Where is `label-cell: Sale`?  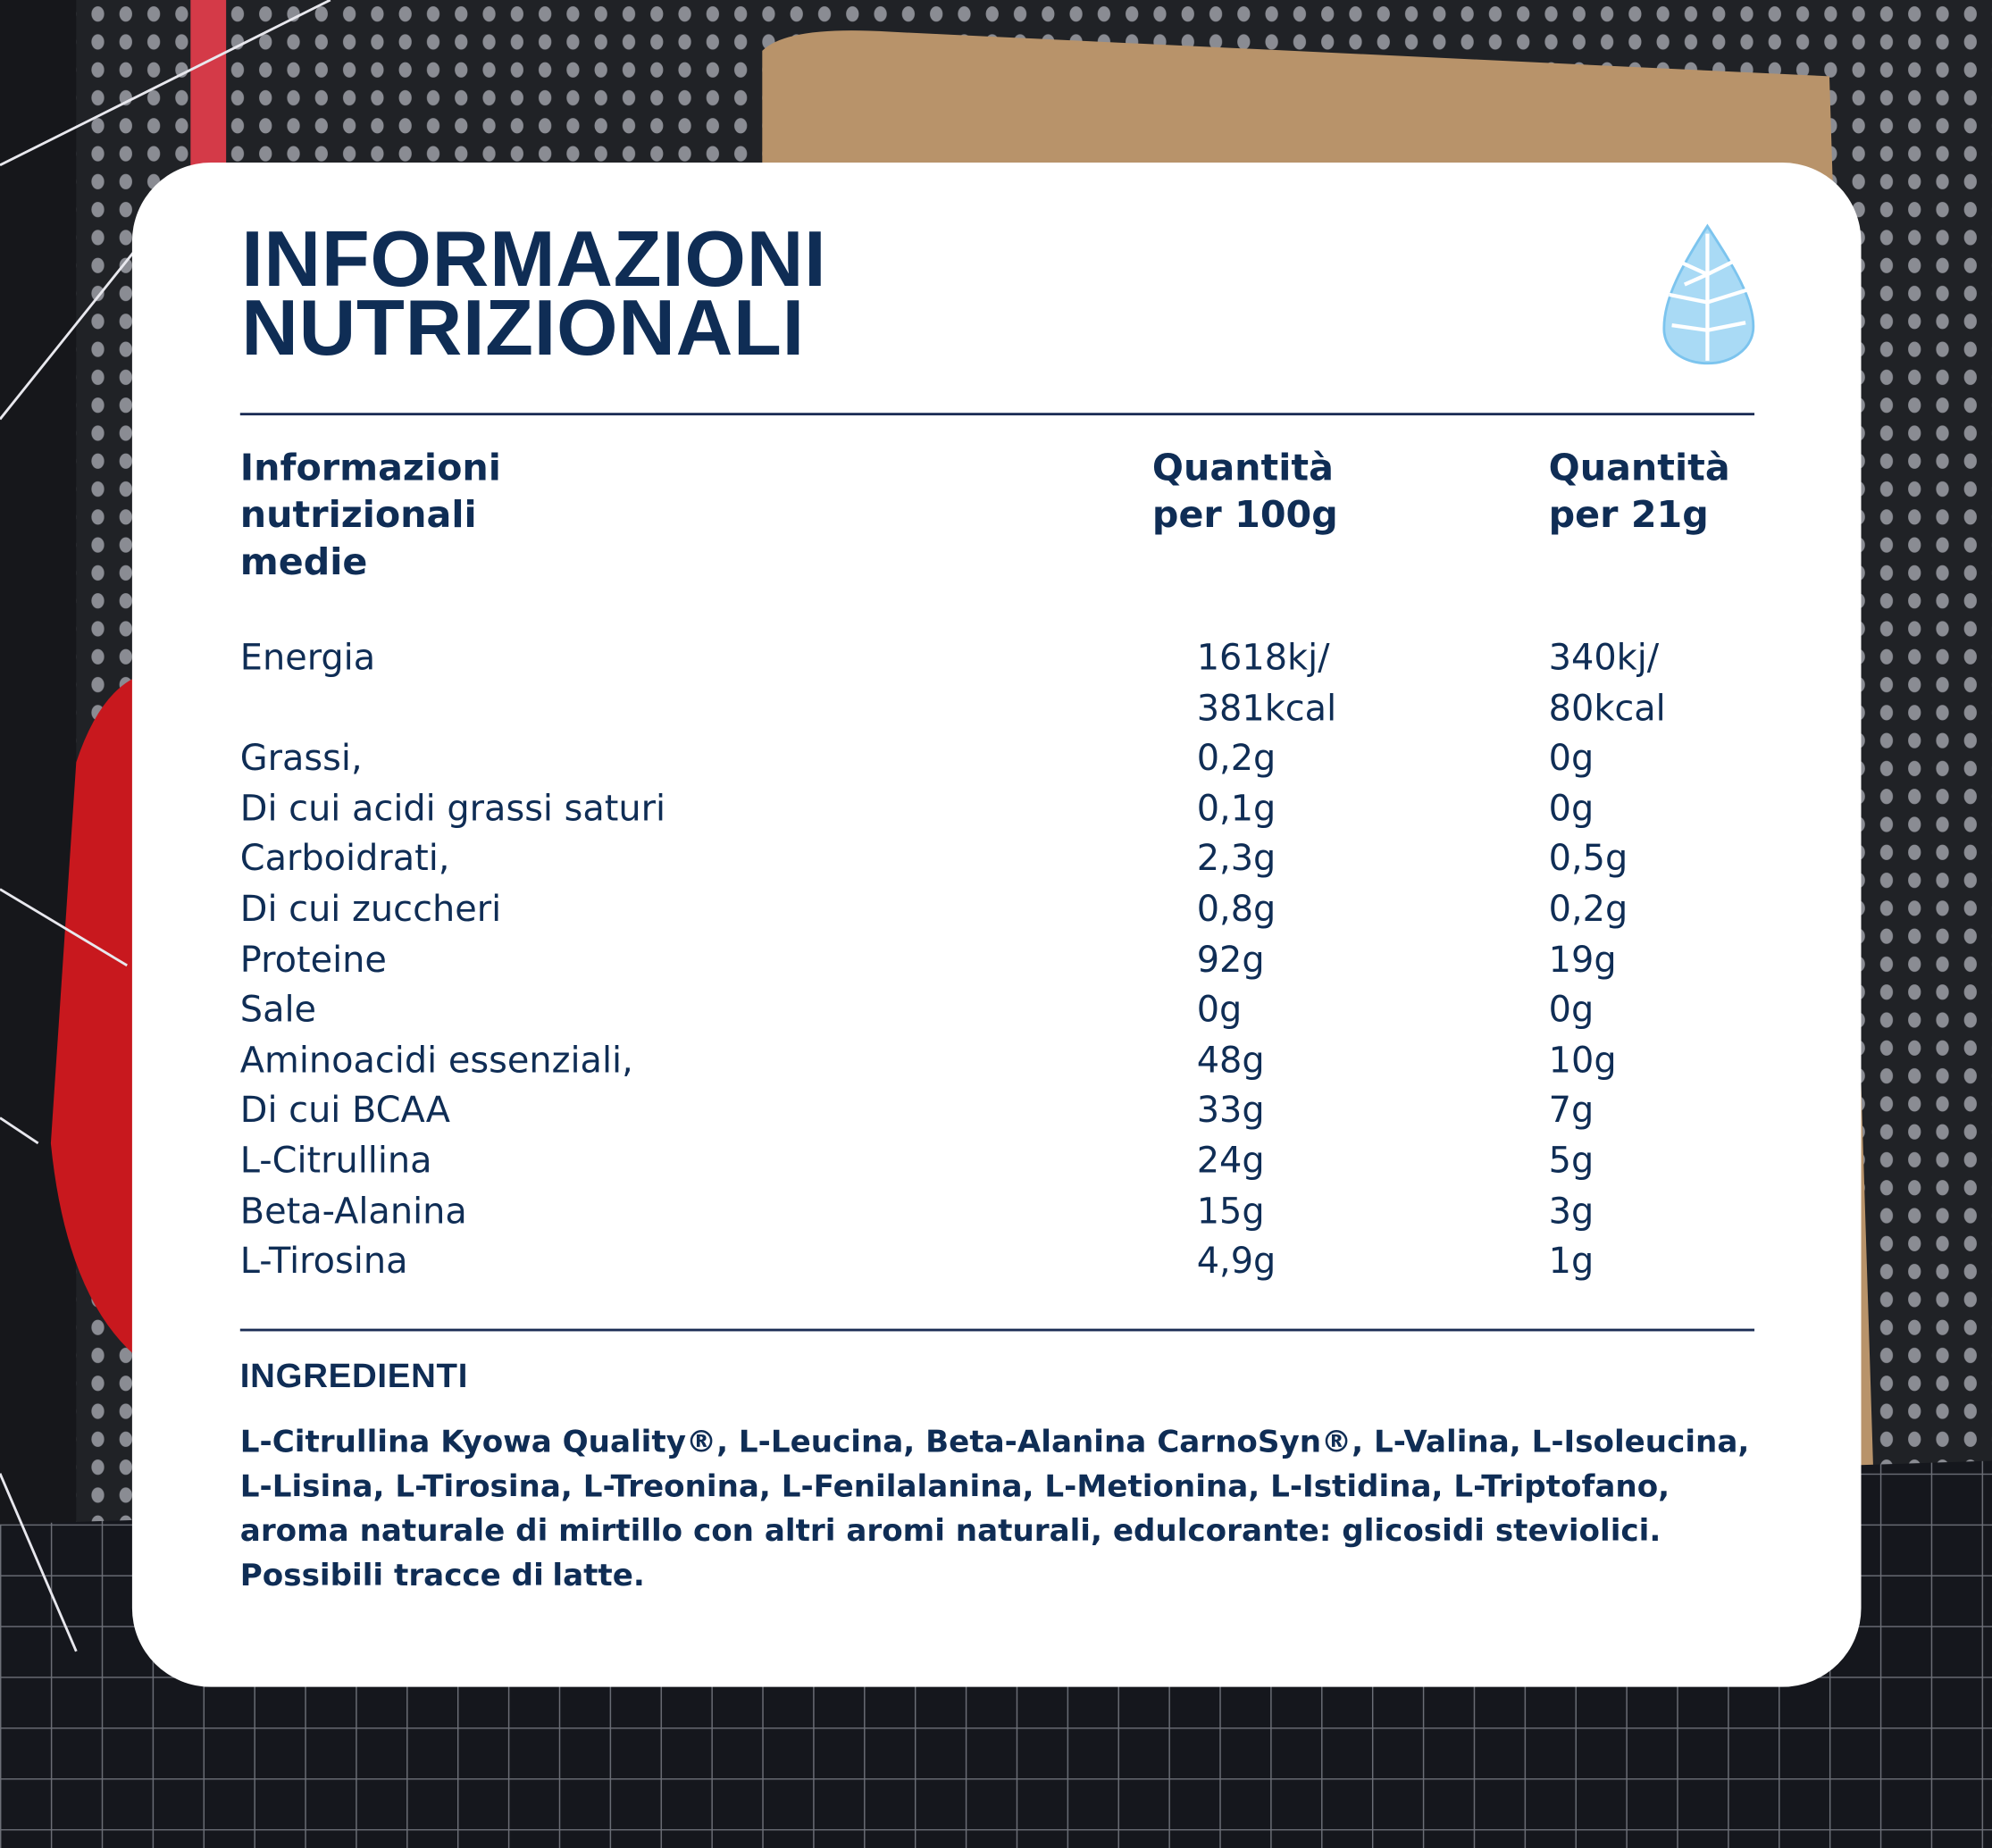
label-cell: Sale is located at coordinates (278, 1009).